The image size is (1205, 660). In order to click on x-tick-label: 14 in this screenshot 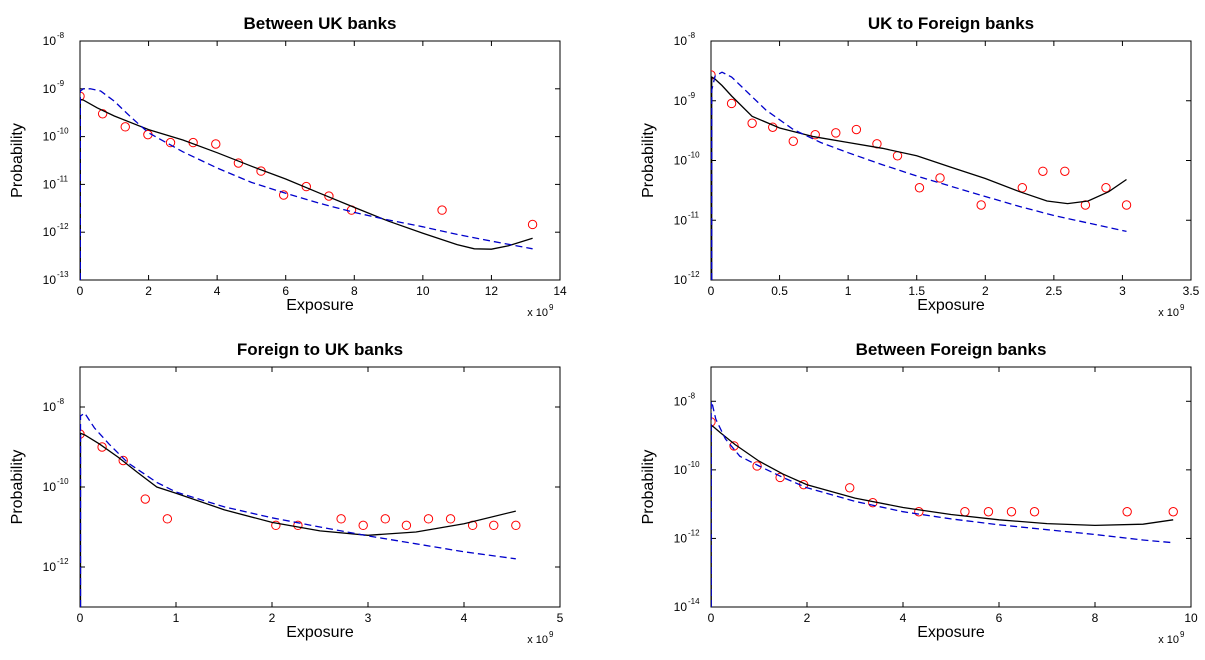, I will do `click(560, 291)`.